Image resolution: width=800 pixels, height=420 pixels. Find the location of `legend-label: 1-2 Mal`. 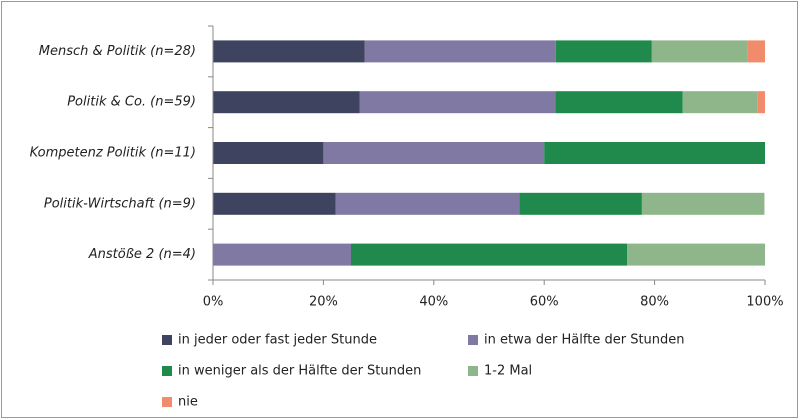

legend-label: 1-2 Mal is located at coordinates (508, 371).